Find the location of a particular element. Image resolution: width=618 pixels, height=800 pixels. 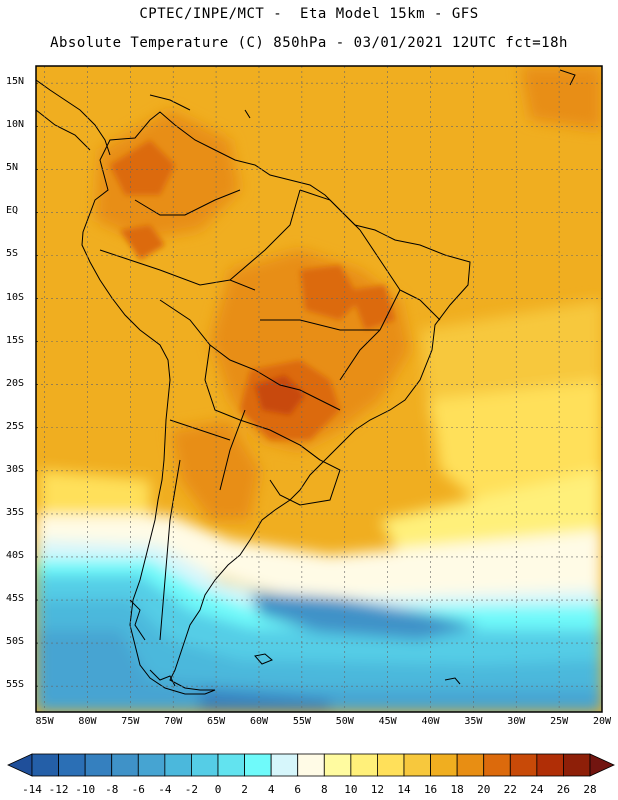

colorbar-tick-label: 24 is located at coordinates (537, 789).